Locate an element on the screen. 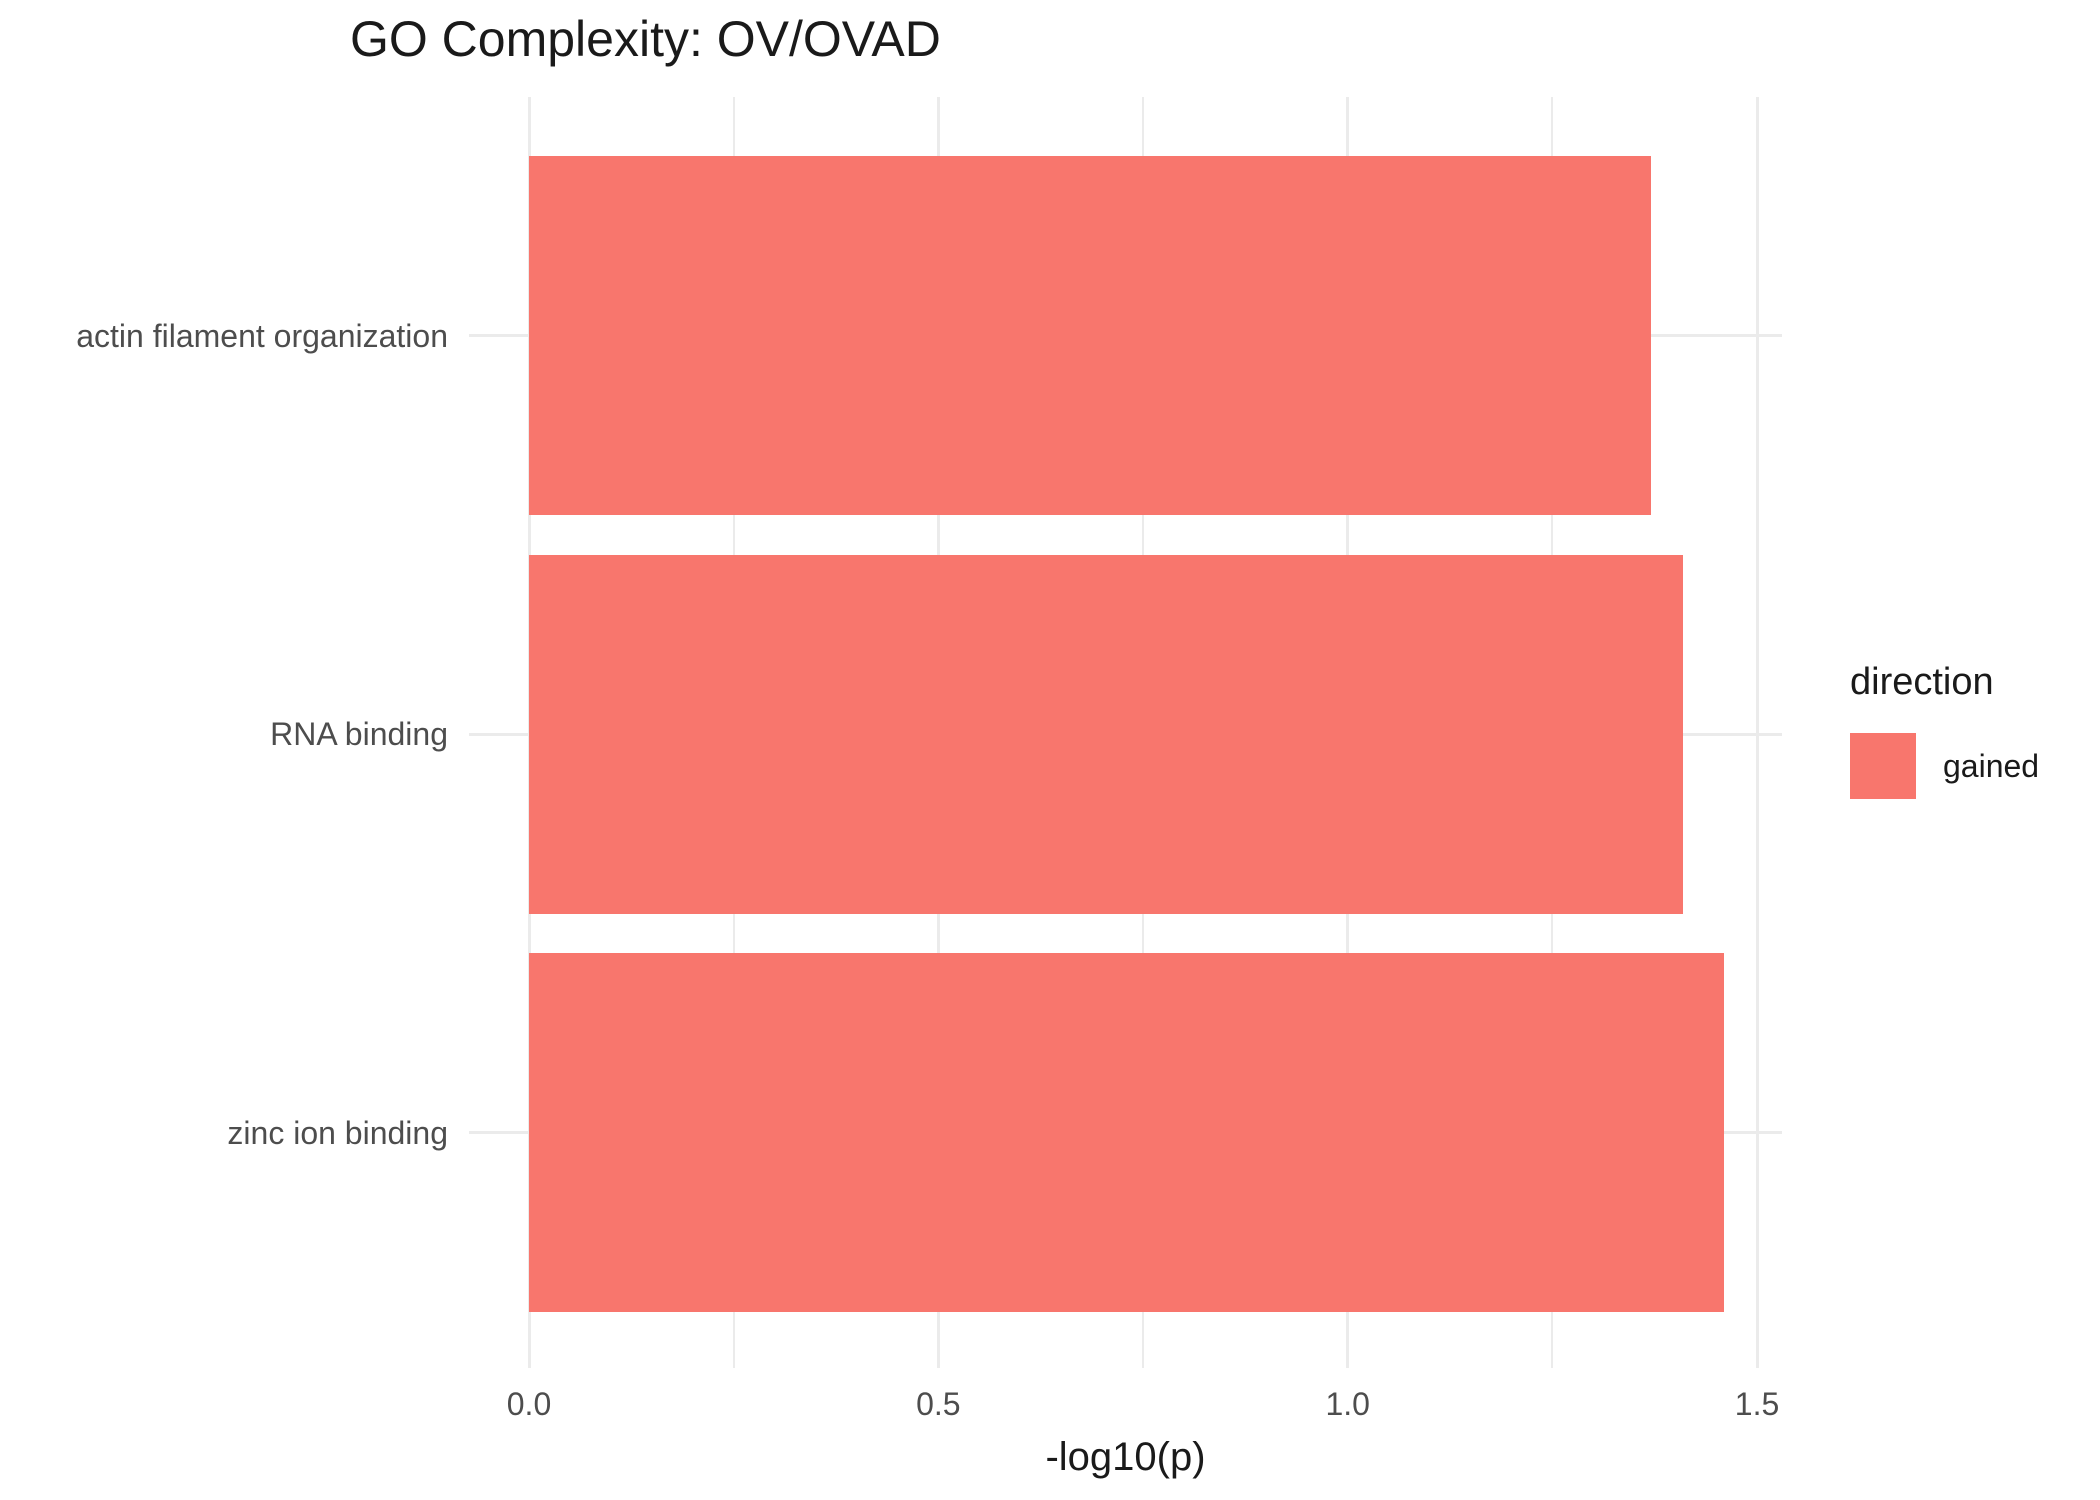  y-axis-label: actin filament organization is located at coordinates (262, 335).